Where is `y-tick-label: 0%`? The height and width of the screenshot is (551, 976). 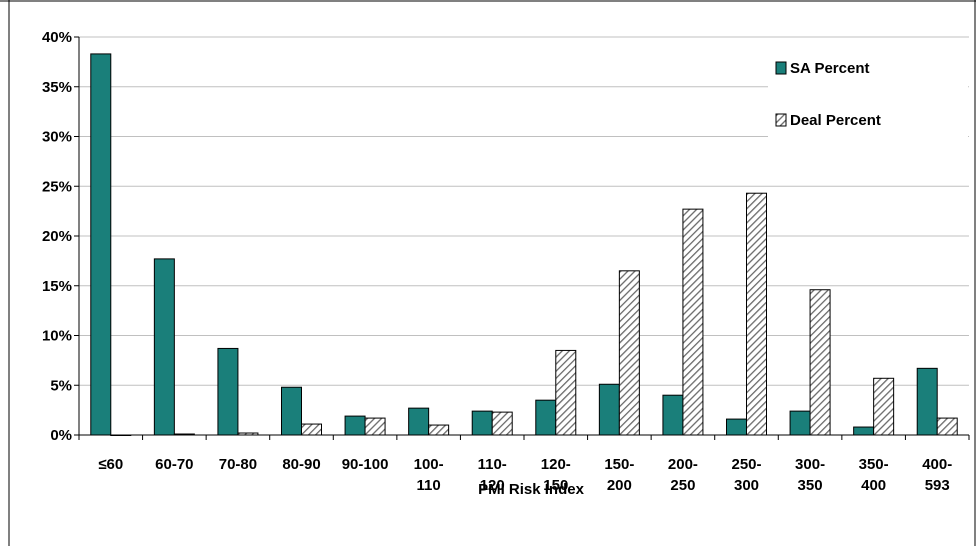
y-tick-label: 0% is located at coordinates (61, 435).